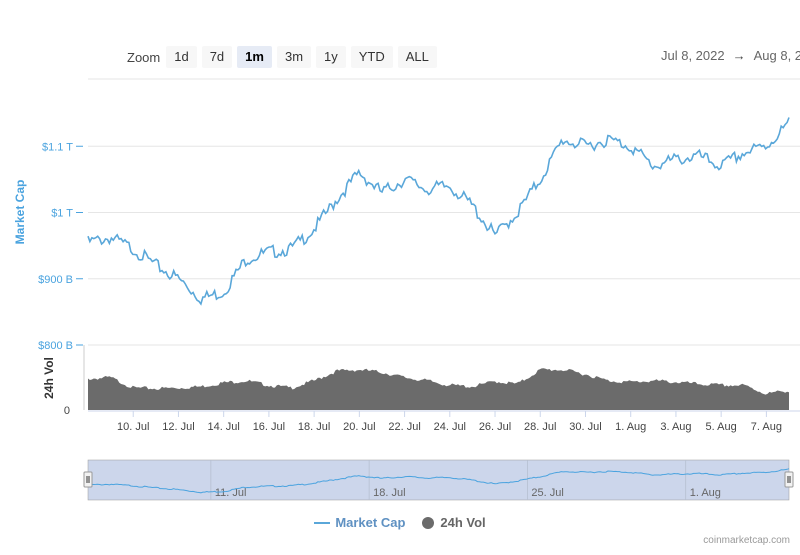  I want to click on zoom-button-1d: 1d, so click(181, 57).